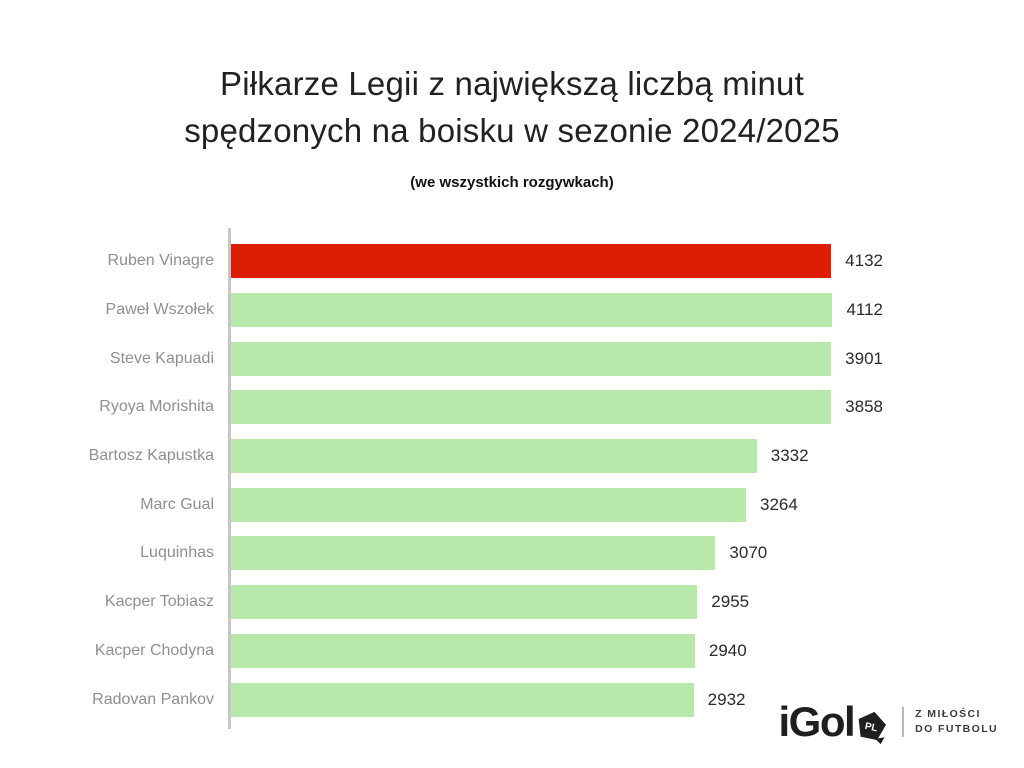 Image resolution: width=1024 pixels, height=768 pixels. I want to click on logo-tagline-line2: DO FUTBOLU, so click(956, 729).